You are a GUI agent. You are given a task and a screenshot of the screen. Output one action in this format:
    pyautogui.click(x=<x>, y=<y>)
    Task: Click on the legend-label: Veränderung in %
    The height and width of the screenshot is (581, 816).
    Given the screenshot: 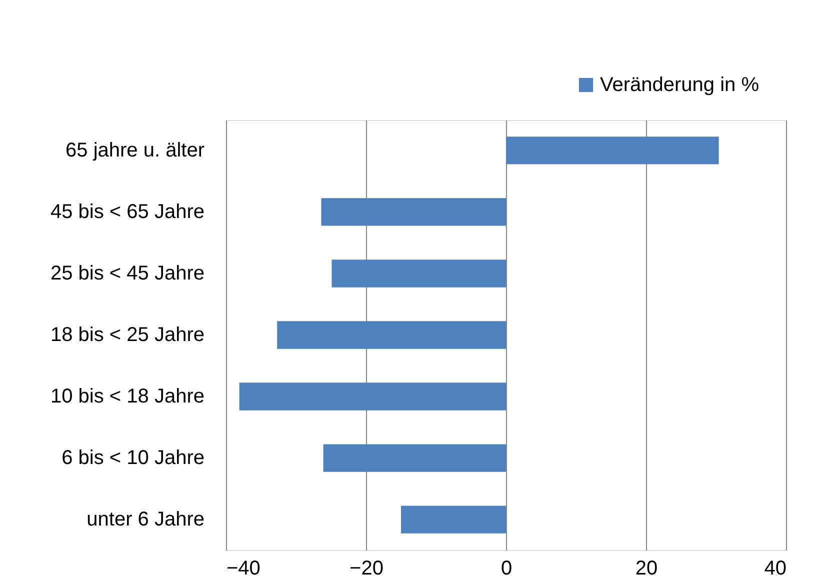 What is the action you would take?
    pyautogui.click(x=680, y=85)
    